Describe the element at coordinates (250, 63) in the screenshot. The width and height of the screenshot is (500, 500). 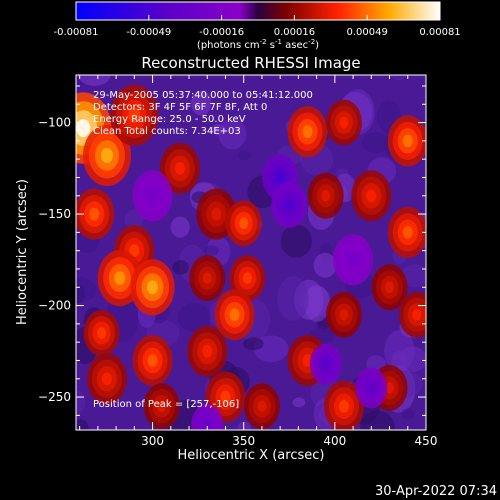
I see `chart-title: Reconstructed RHESSI Image` at that location.